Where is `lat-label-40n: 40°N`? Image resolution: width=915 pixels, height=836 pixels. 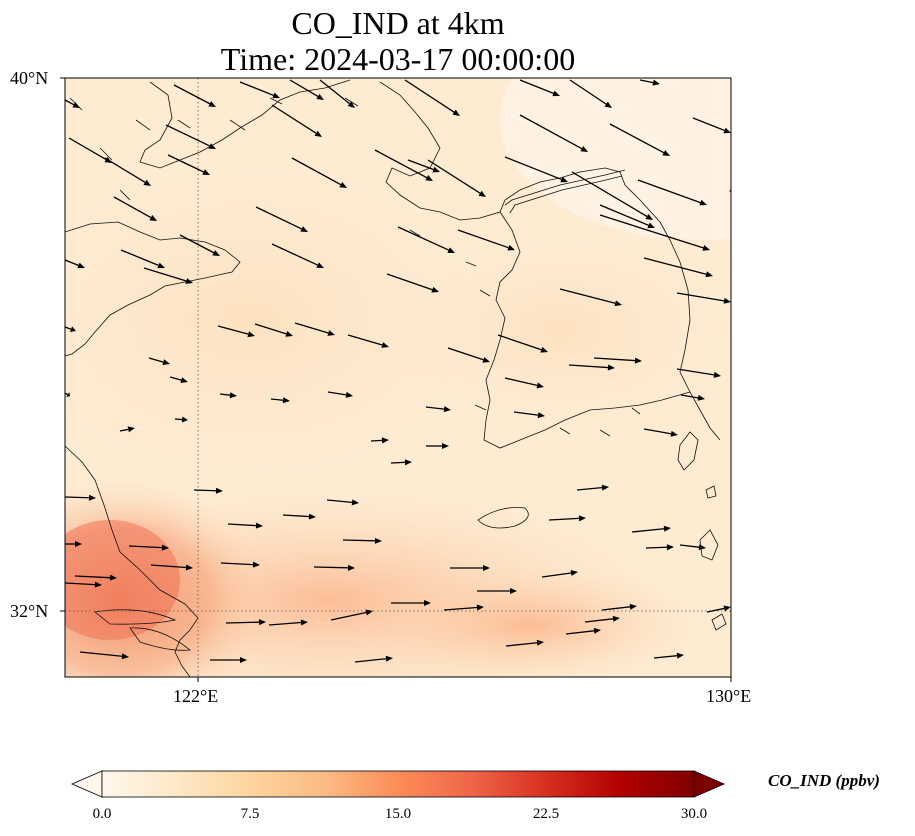 lat-label-40n: 40°N is located at coordinates (29, 78).